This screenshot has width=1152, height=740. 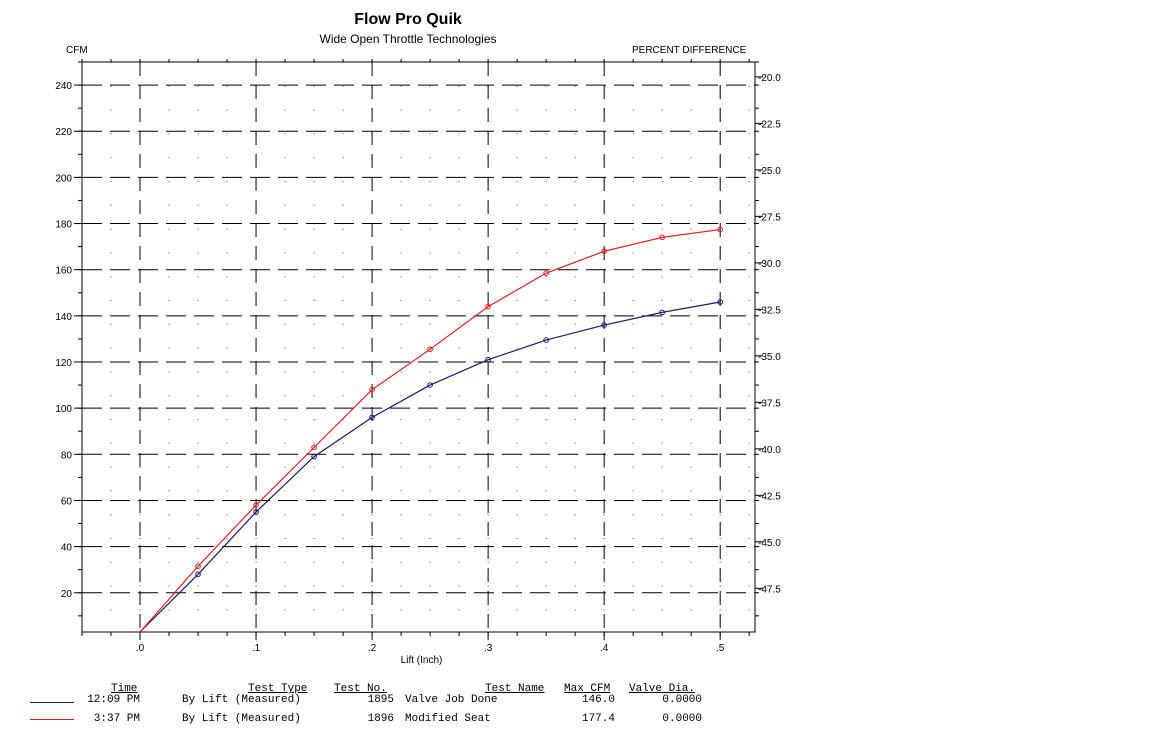 I want to click on y2-tick-label: -35.0, so click(x=769, y=357).